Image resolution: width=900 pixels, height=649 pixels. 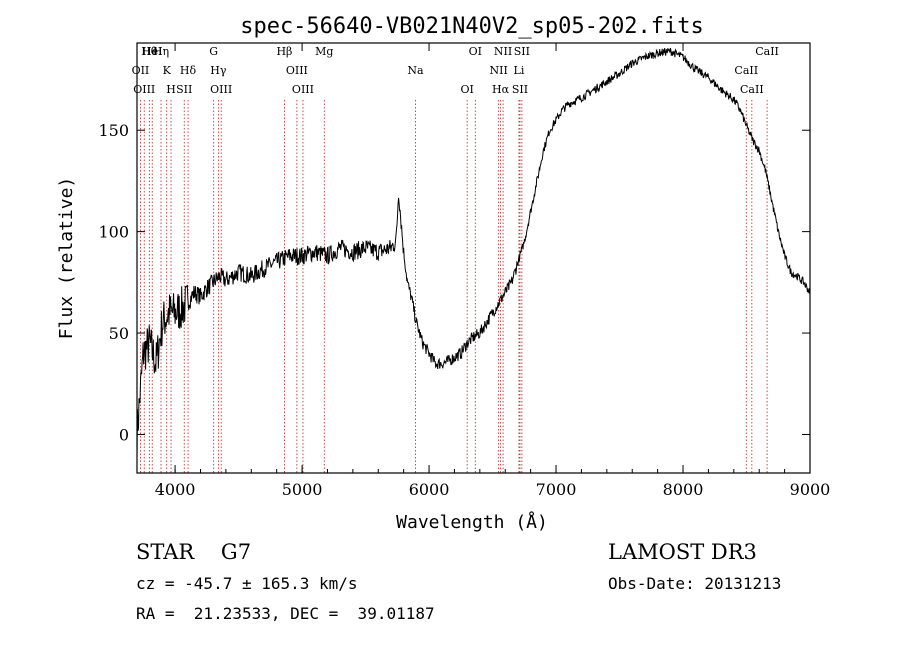 What do you see at coordinates (141, 70) in the screenshot?
I see `line-label: OII` at bounding box center [141, 70].